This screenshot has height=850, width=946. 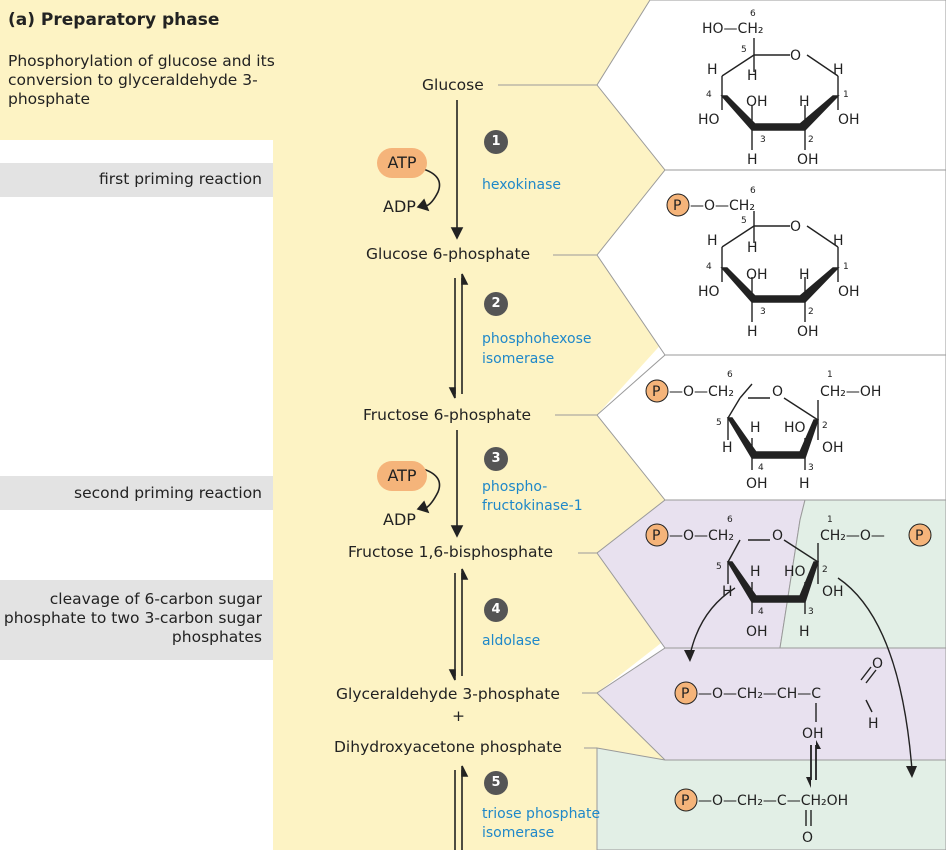 What do you see at coordinates (518, 359) in the screenshot?
I see `enzyme-phosphohexose-line2: isomerase` at bounding box center [518, 359].